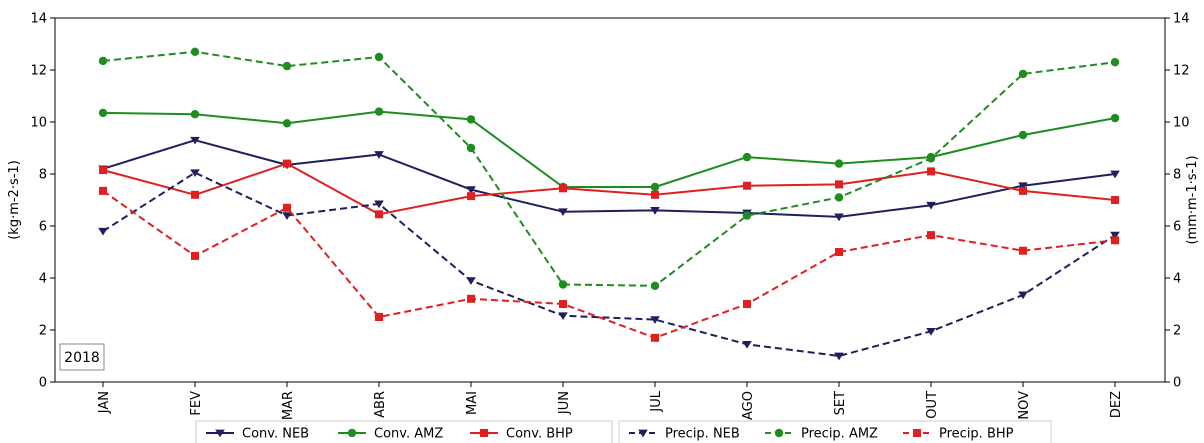 The width and height of the screenshot is (1204, 443). What do you see at coordinates (14, 200) in the screenshot?
I see `y-axis-left-label: (kg·m-2·s-1)` at bounding box center [14, 200].